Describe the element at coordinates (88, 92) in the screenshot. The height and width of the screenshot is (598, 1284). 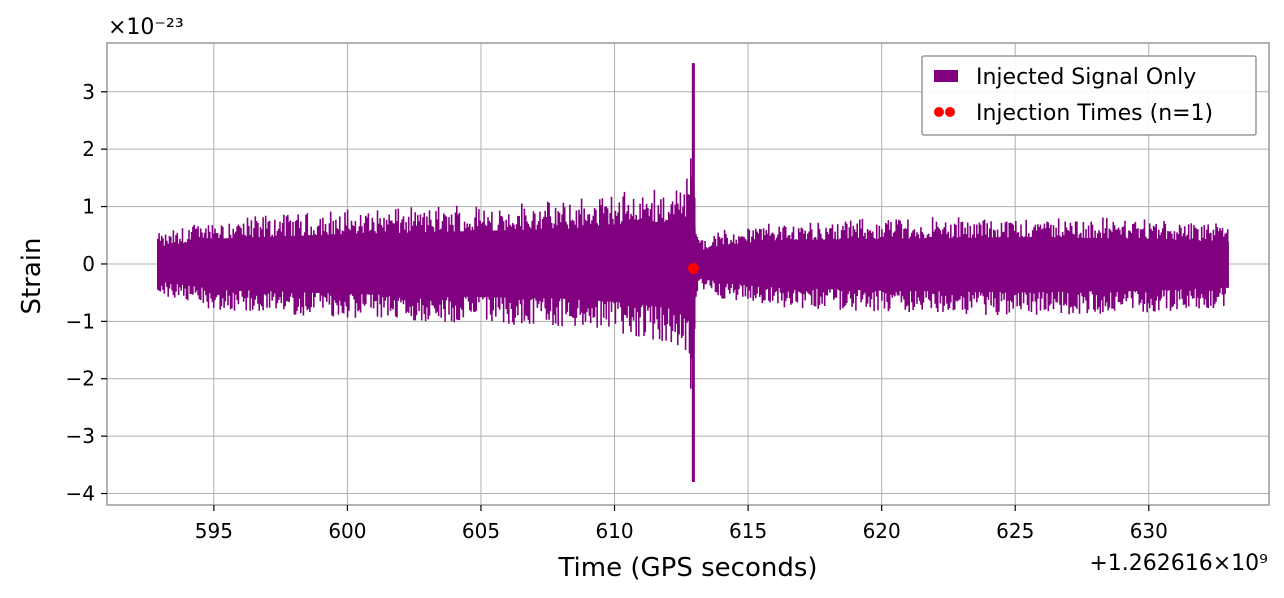
I see `y-tick-label: 3` at that location.